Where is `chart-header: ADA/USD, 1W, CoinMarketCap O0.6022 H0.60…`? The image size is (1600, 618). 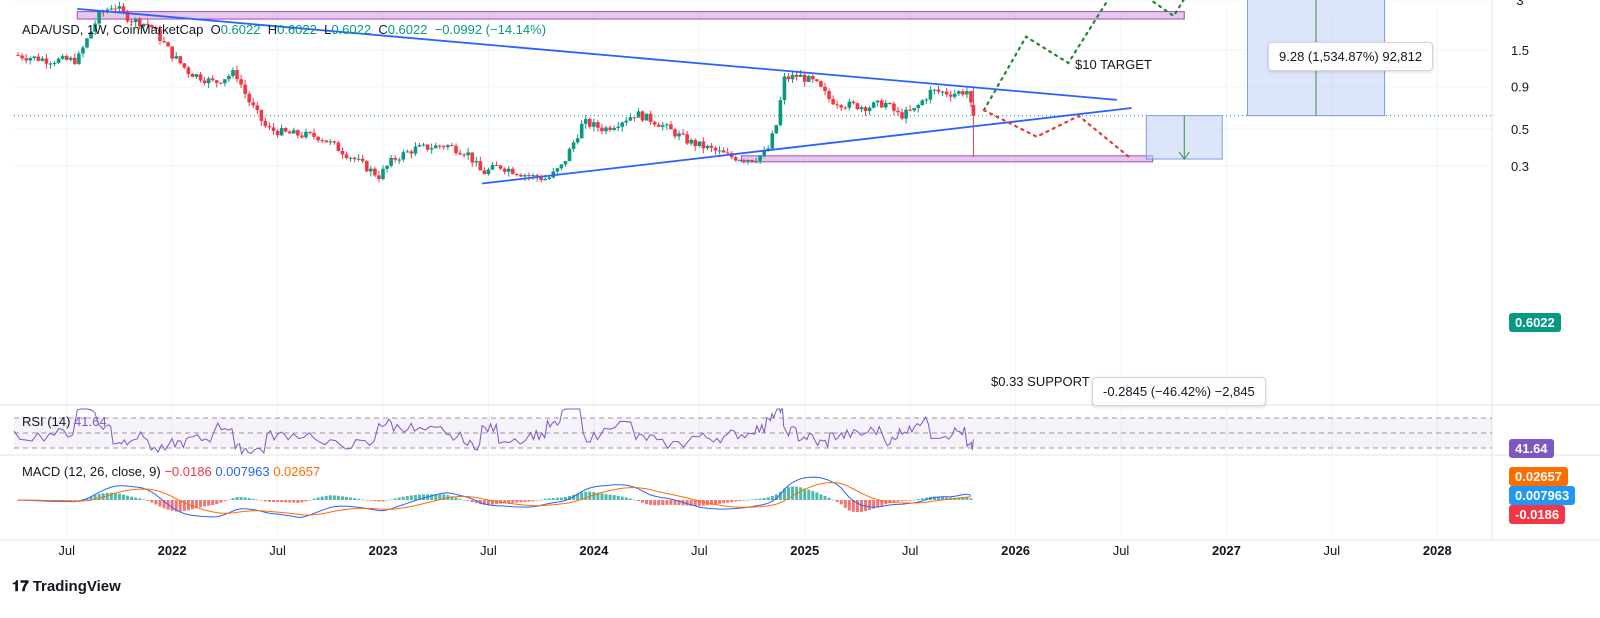 chart-header: ADA/USD, 1W, CoinMarketCap O0.6022 H0.60… is located at coordinates (284, 29).